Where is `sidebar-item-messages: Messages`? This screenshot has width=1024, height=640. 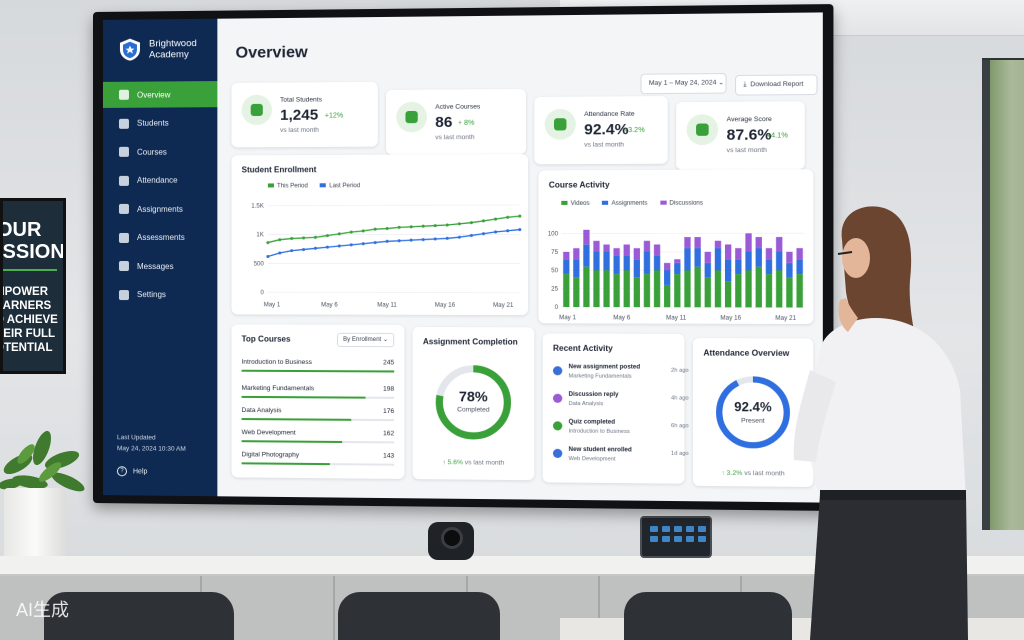 sidebar-item-messages: Messages is located at coordinates (160, 266).